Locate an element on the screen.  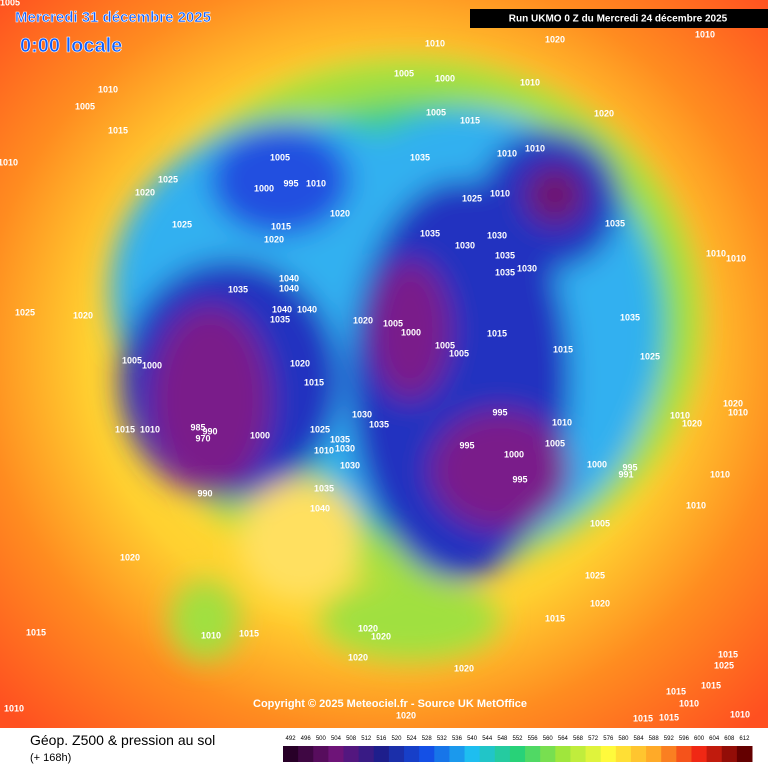
scale-label: 612 is located at coordinates (744, 739).